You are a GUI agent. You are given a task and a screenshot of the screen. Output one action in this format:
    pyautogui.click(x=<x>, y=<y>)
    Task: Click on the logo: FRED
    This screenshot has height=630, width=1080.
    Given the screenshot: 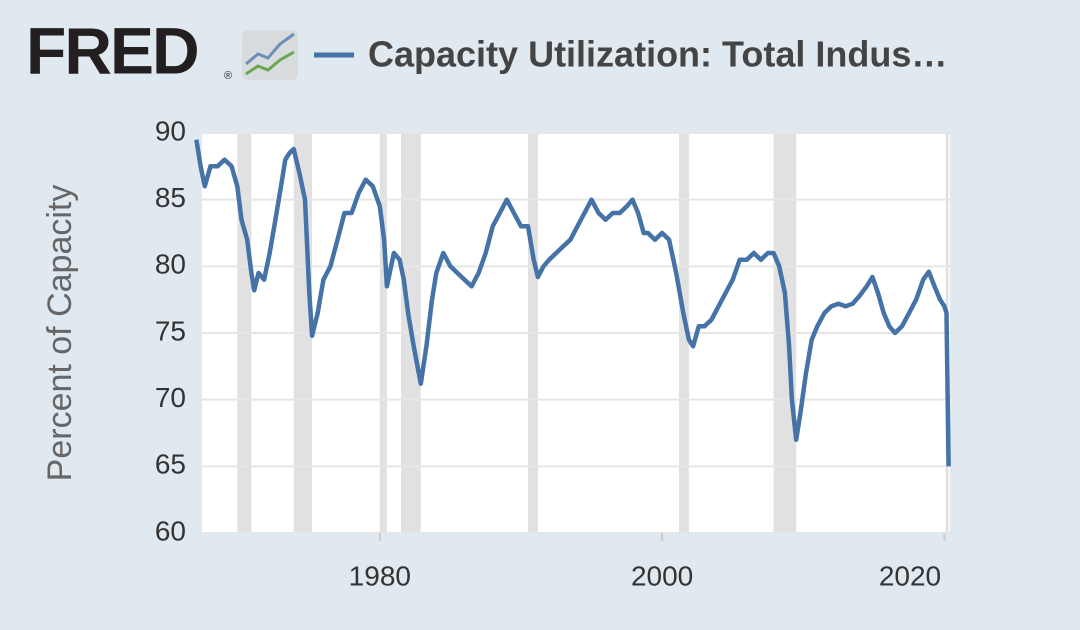 What is the action you would take?
    pyautogui.click(x=112, y=50)
    